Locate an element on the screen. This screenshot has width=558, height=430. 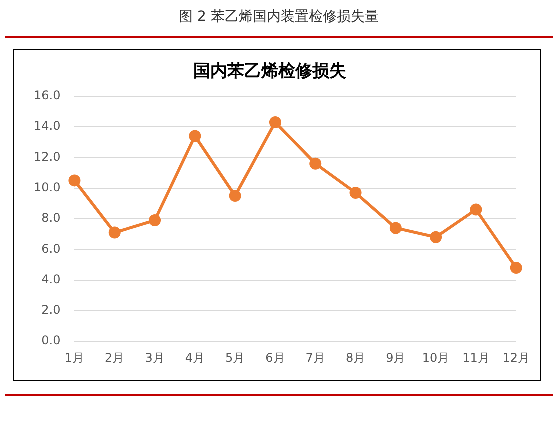
y-tick-label: 10.0 is located at coordinates (47, 187).